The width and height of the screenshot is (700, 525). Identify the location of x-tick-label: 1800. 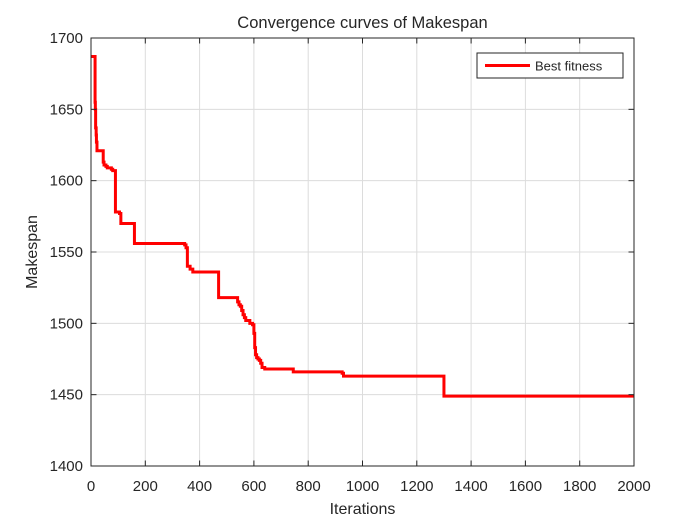
(579, 486).